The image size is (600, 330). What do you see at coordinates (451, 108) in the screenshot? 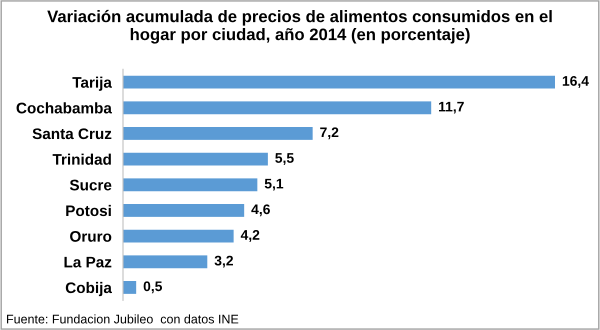
I see `data-label: 11,7` at bounding box center [451, 108].